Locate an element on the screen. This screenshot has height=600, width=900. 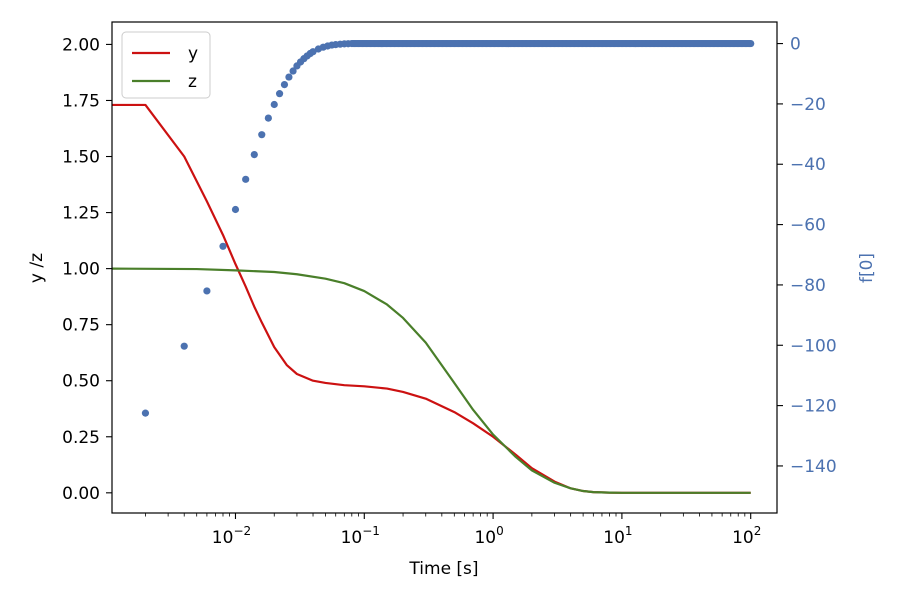
y-tick-label: 1.00 is located at coordinates (81, 270).